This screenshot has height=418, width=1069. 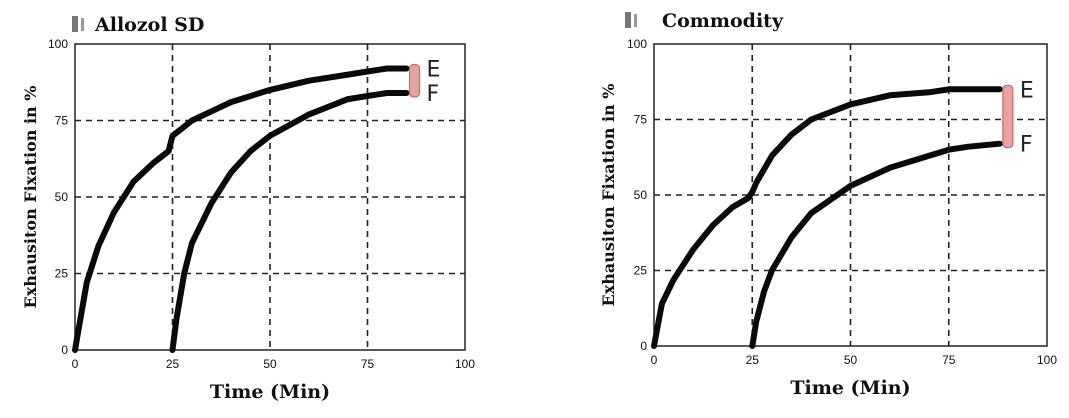 I want to click on chart-title: Allozol SD, so click(x=149, y=25).